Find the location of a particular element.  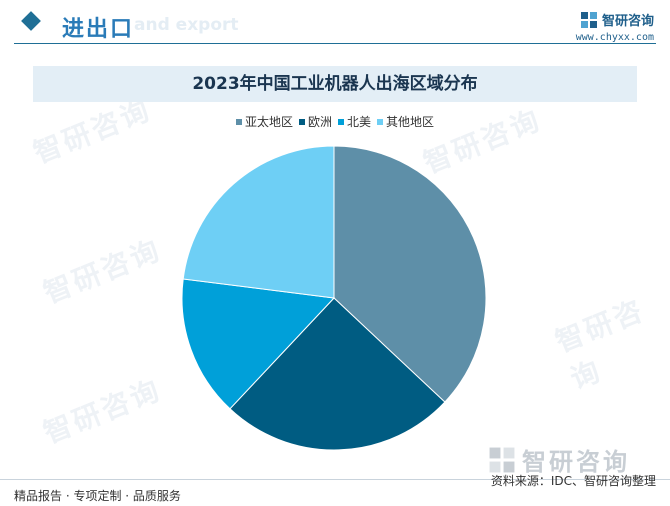

legend-item: 亚太地区 is located at coordinates (264, 121).